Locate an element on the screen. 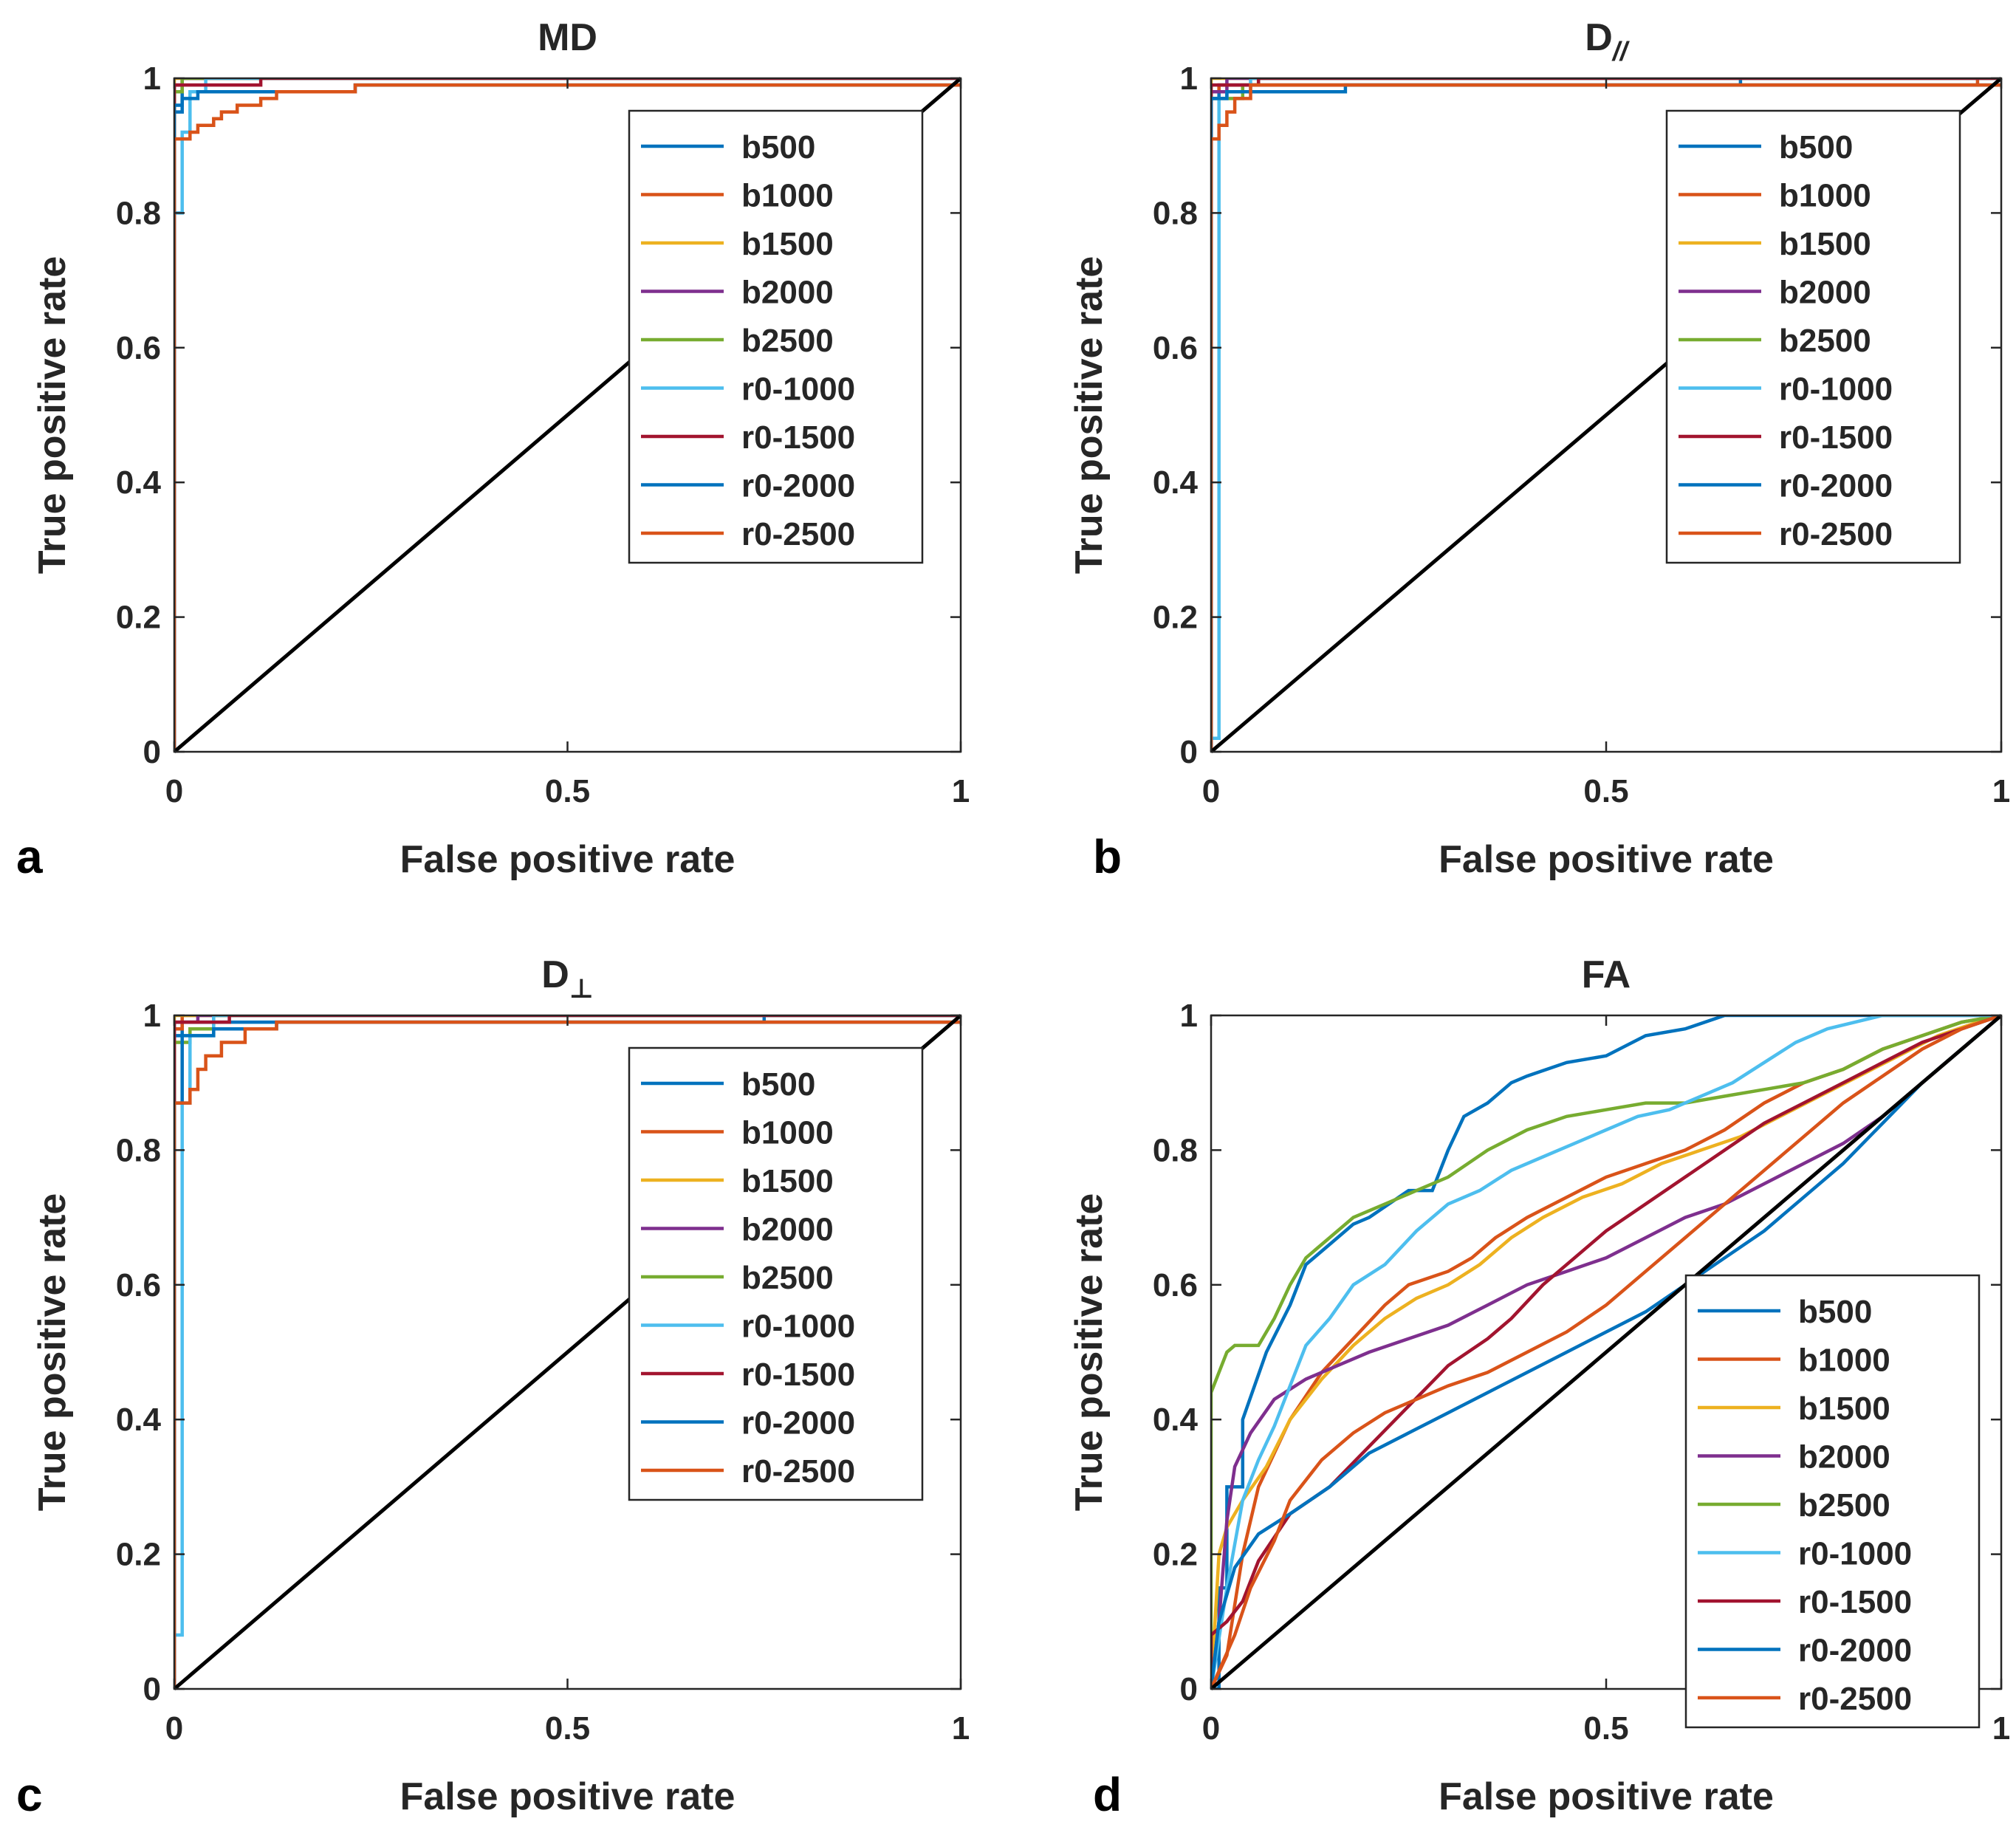 This screenshot has height=1844, width=2016. series-line-b2000 is located at coordinates (1606, 1352).